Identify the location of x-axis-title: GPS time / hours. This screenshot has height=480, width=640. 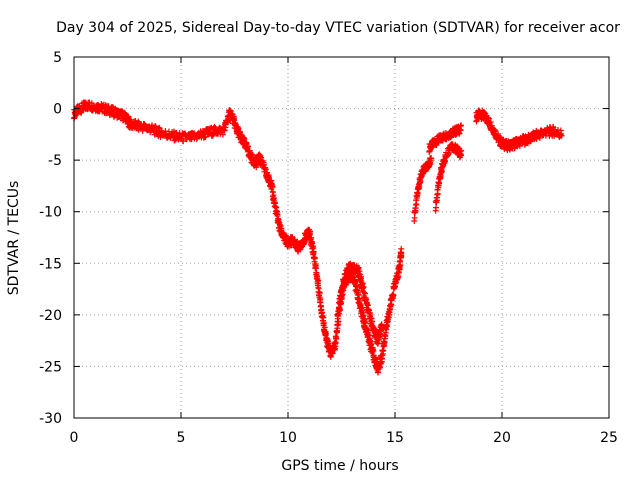
(339, 466).